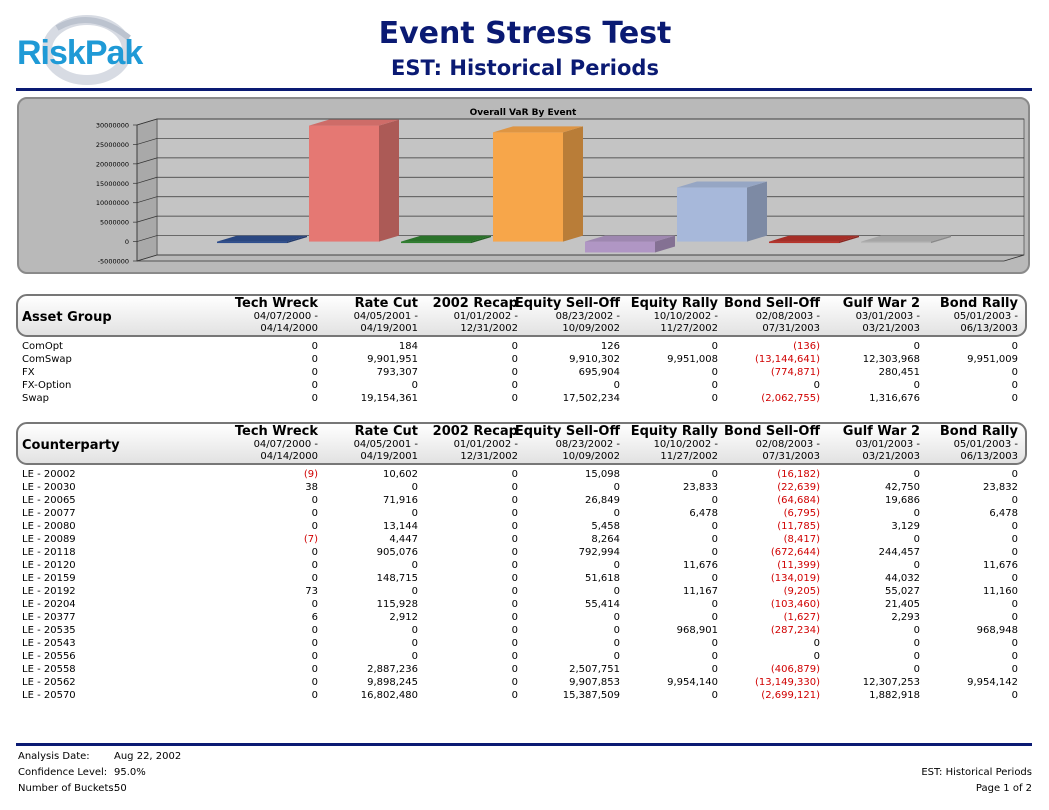 This screenshot has width=1049, height=810. What do you see at coordinates (594, 359) in the screenshot?
I see `table-cell: 9,910,302` at bounding box center [594, 359].